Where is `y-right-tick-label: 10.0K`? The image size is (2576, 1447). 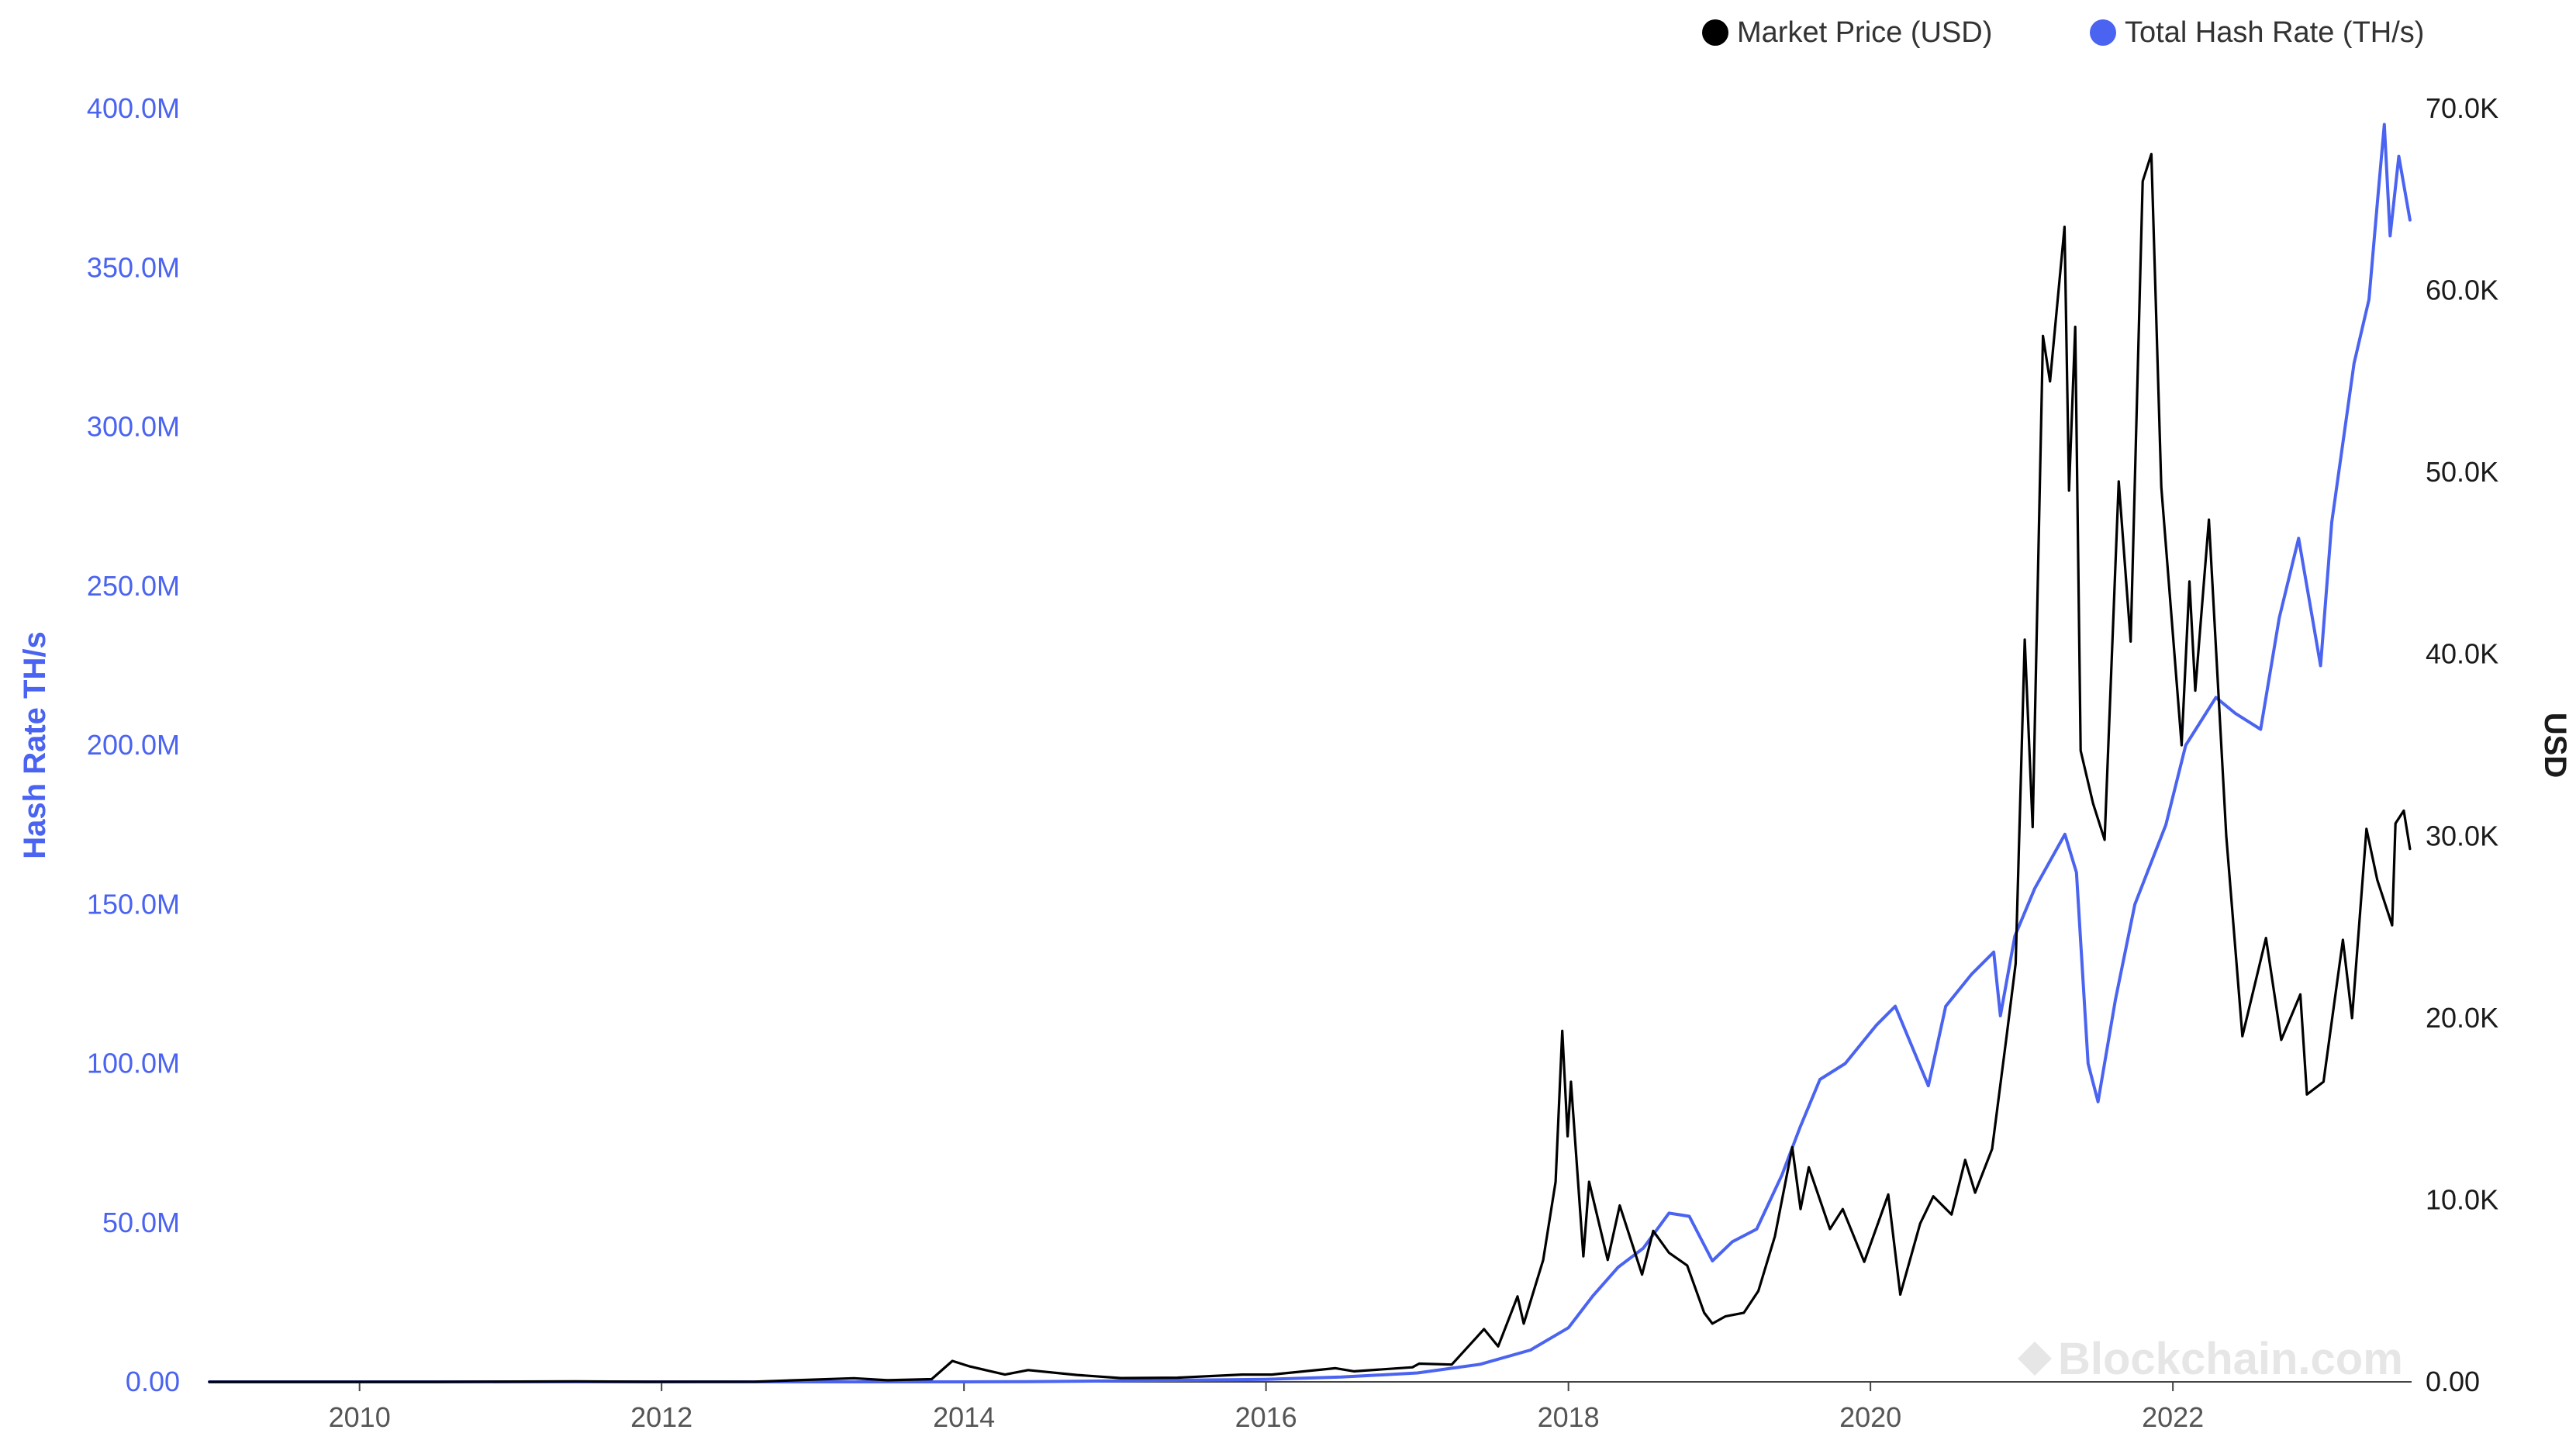 y-right-tick-label: 10.0K is located at coordinates (2462, 1199).